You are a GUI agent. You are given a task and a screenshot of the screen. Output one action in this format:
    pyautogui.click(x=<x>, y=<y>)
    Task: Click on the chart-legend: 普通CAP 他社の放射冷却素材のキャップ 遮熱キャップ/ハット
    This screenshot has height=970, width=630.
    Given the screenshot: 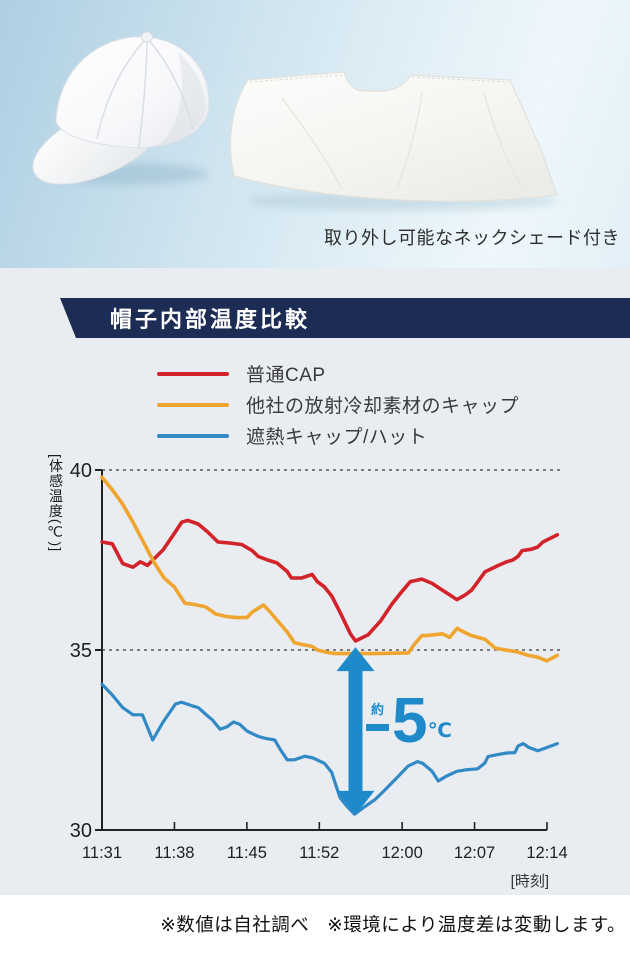 What is the action you would take?
    pyautogui.click(x=338, y=404)
    